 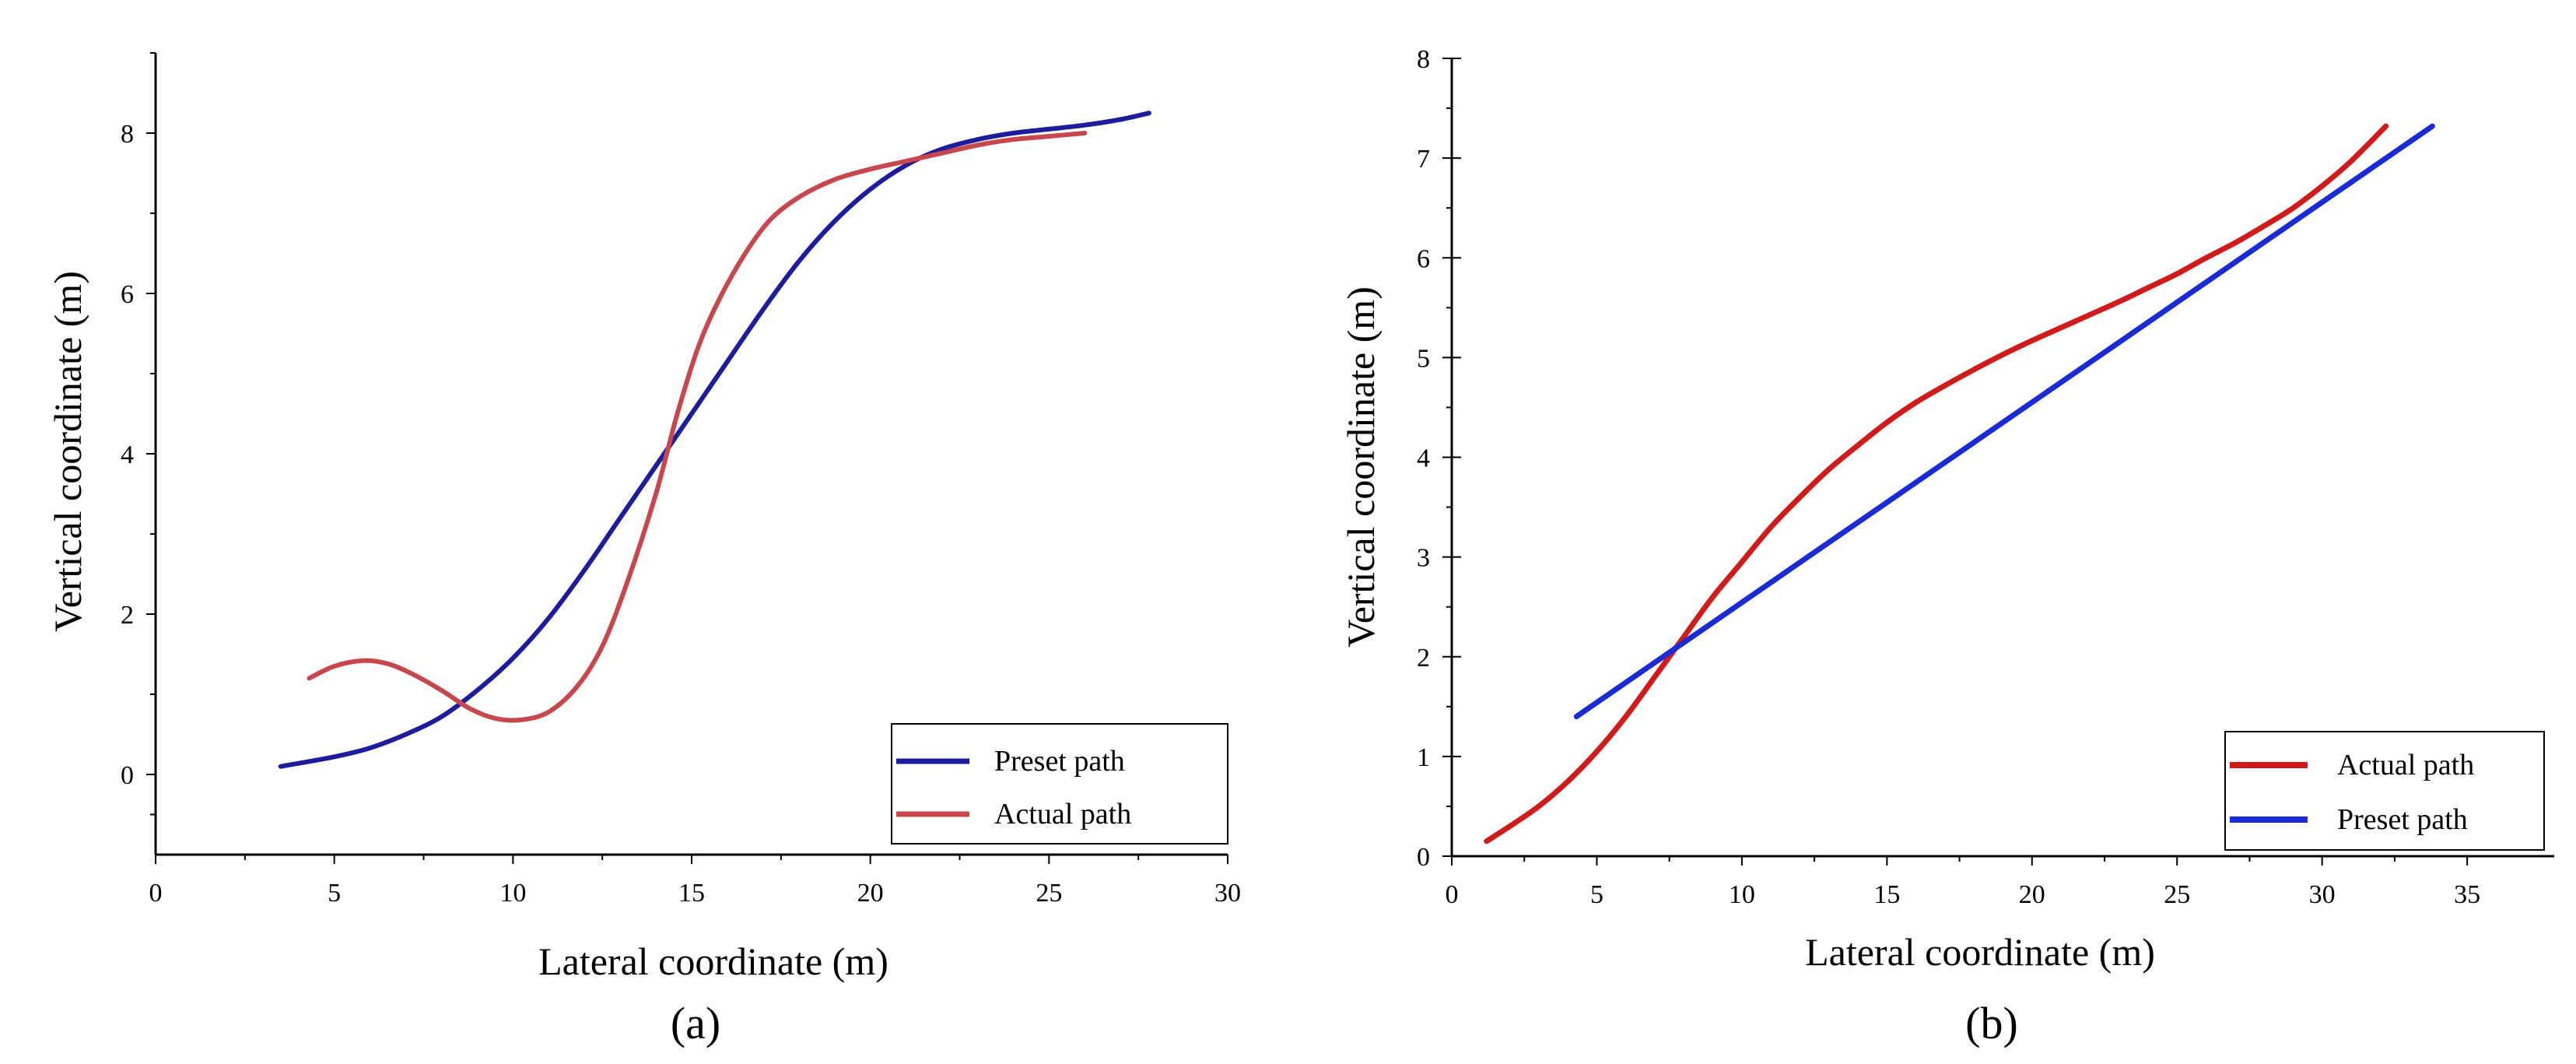 I want to click on chart-b-panel-label: (b), so click(x=1991, y=1023).